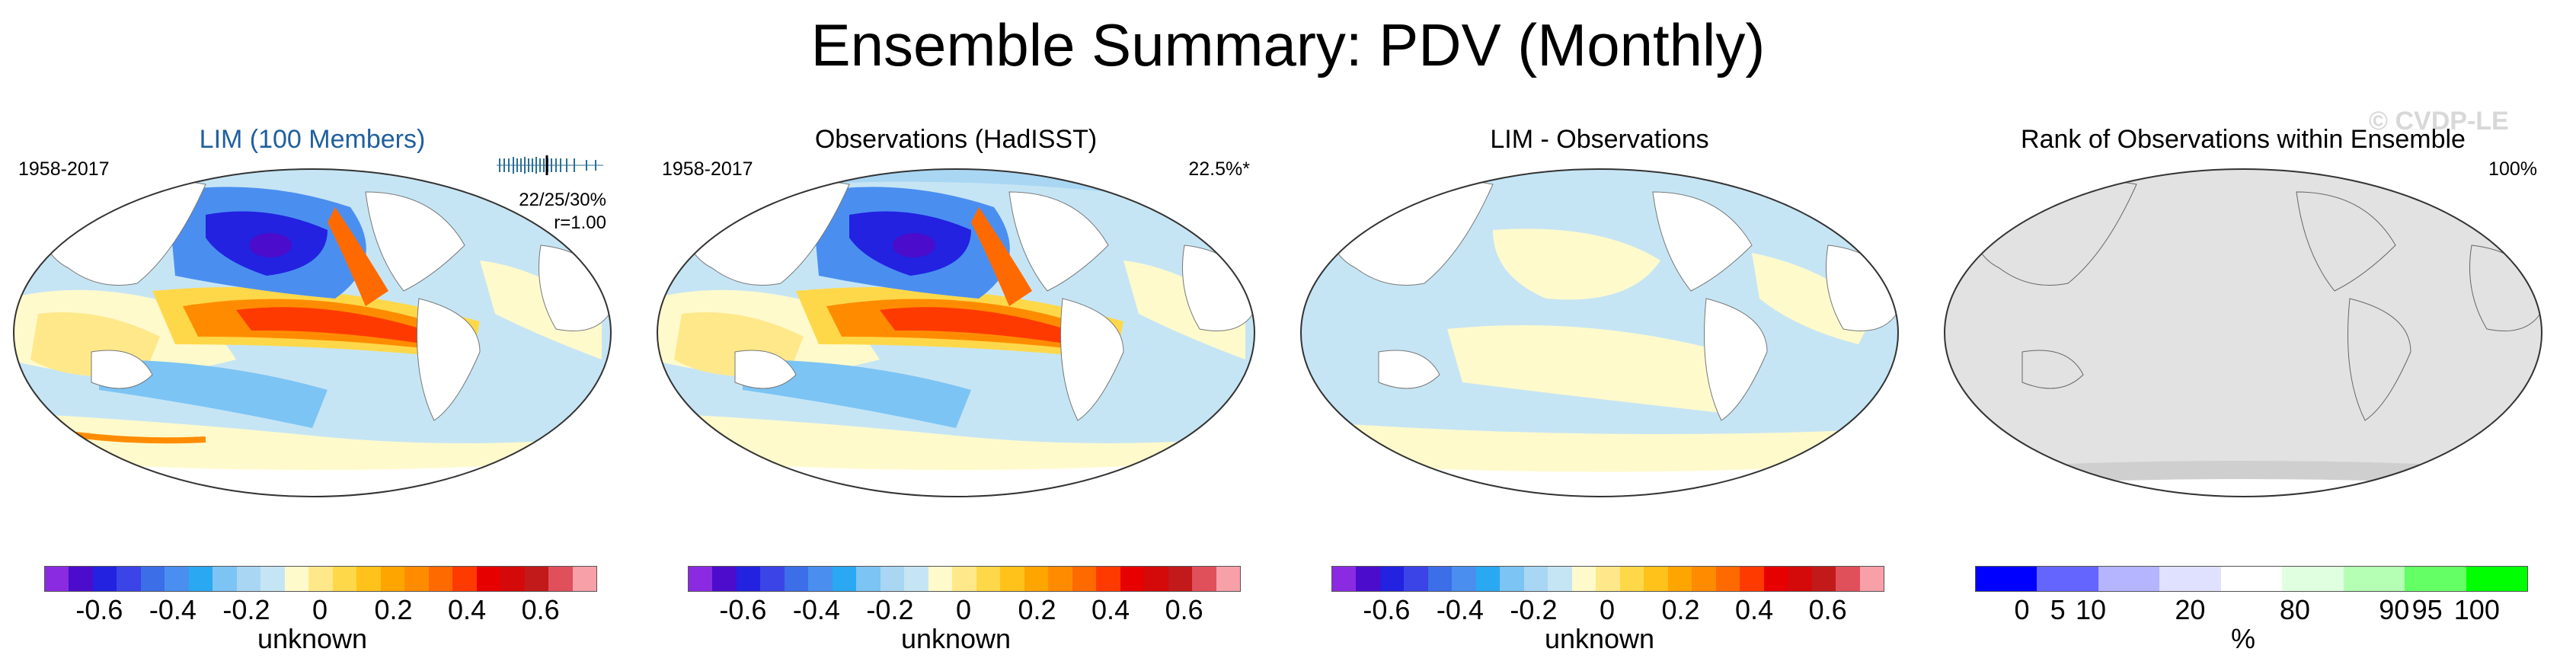  Describe the element at coordinates (1599, 332) in the screenshot. I see `map-difference` at that location.